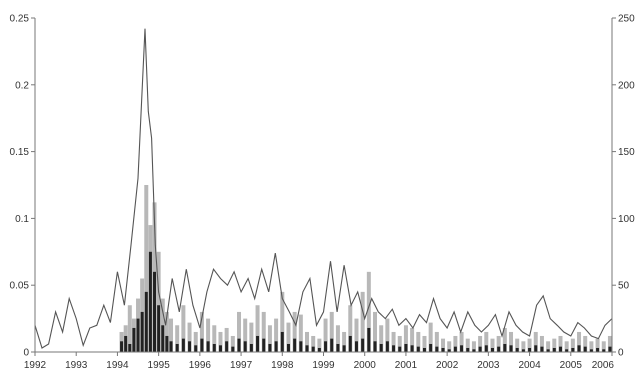 The width and height of the screenshot is (642, 372). I want to click on y-left-tick-label: 0.25, so click(20, 19).